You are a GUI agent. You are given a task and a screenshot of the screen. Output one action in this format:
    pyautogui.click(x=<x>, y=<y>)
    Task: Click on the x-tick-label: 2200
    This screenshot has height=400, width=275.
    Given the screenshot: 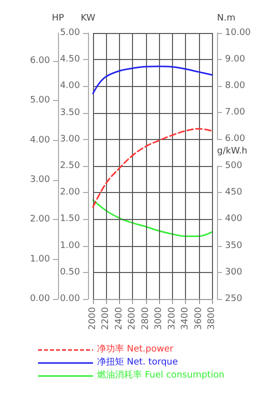 What is the action you would take?
    pyautogui.click(x=106, y=318)
    